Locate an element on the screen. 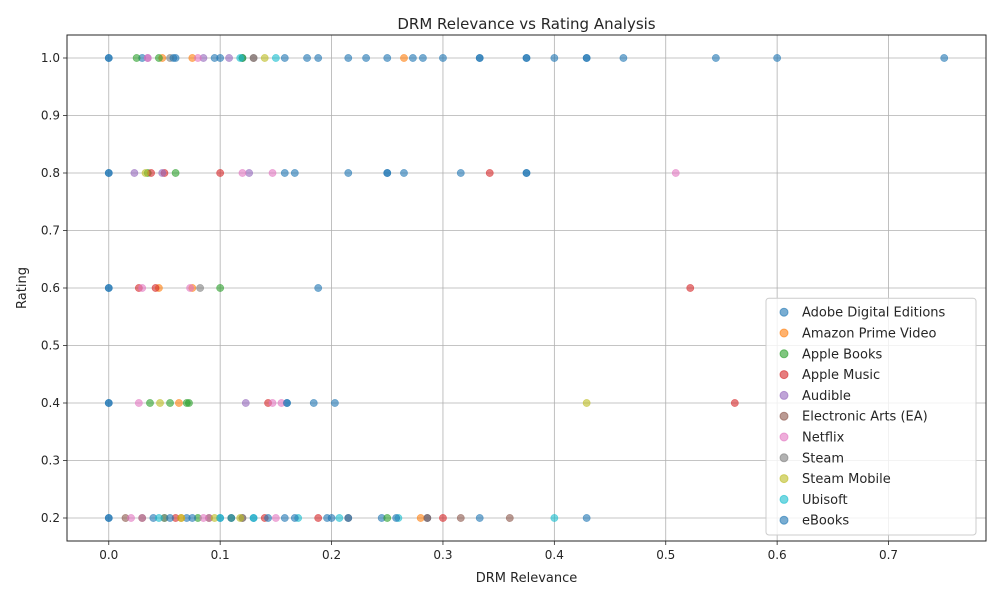 The image size is (1000, 600). x-tick-label: 0.5 is located at coordinates (665, 555).